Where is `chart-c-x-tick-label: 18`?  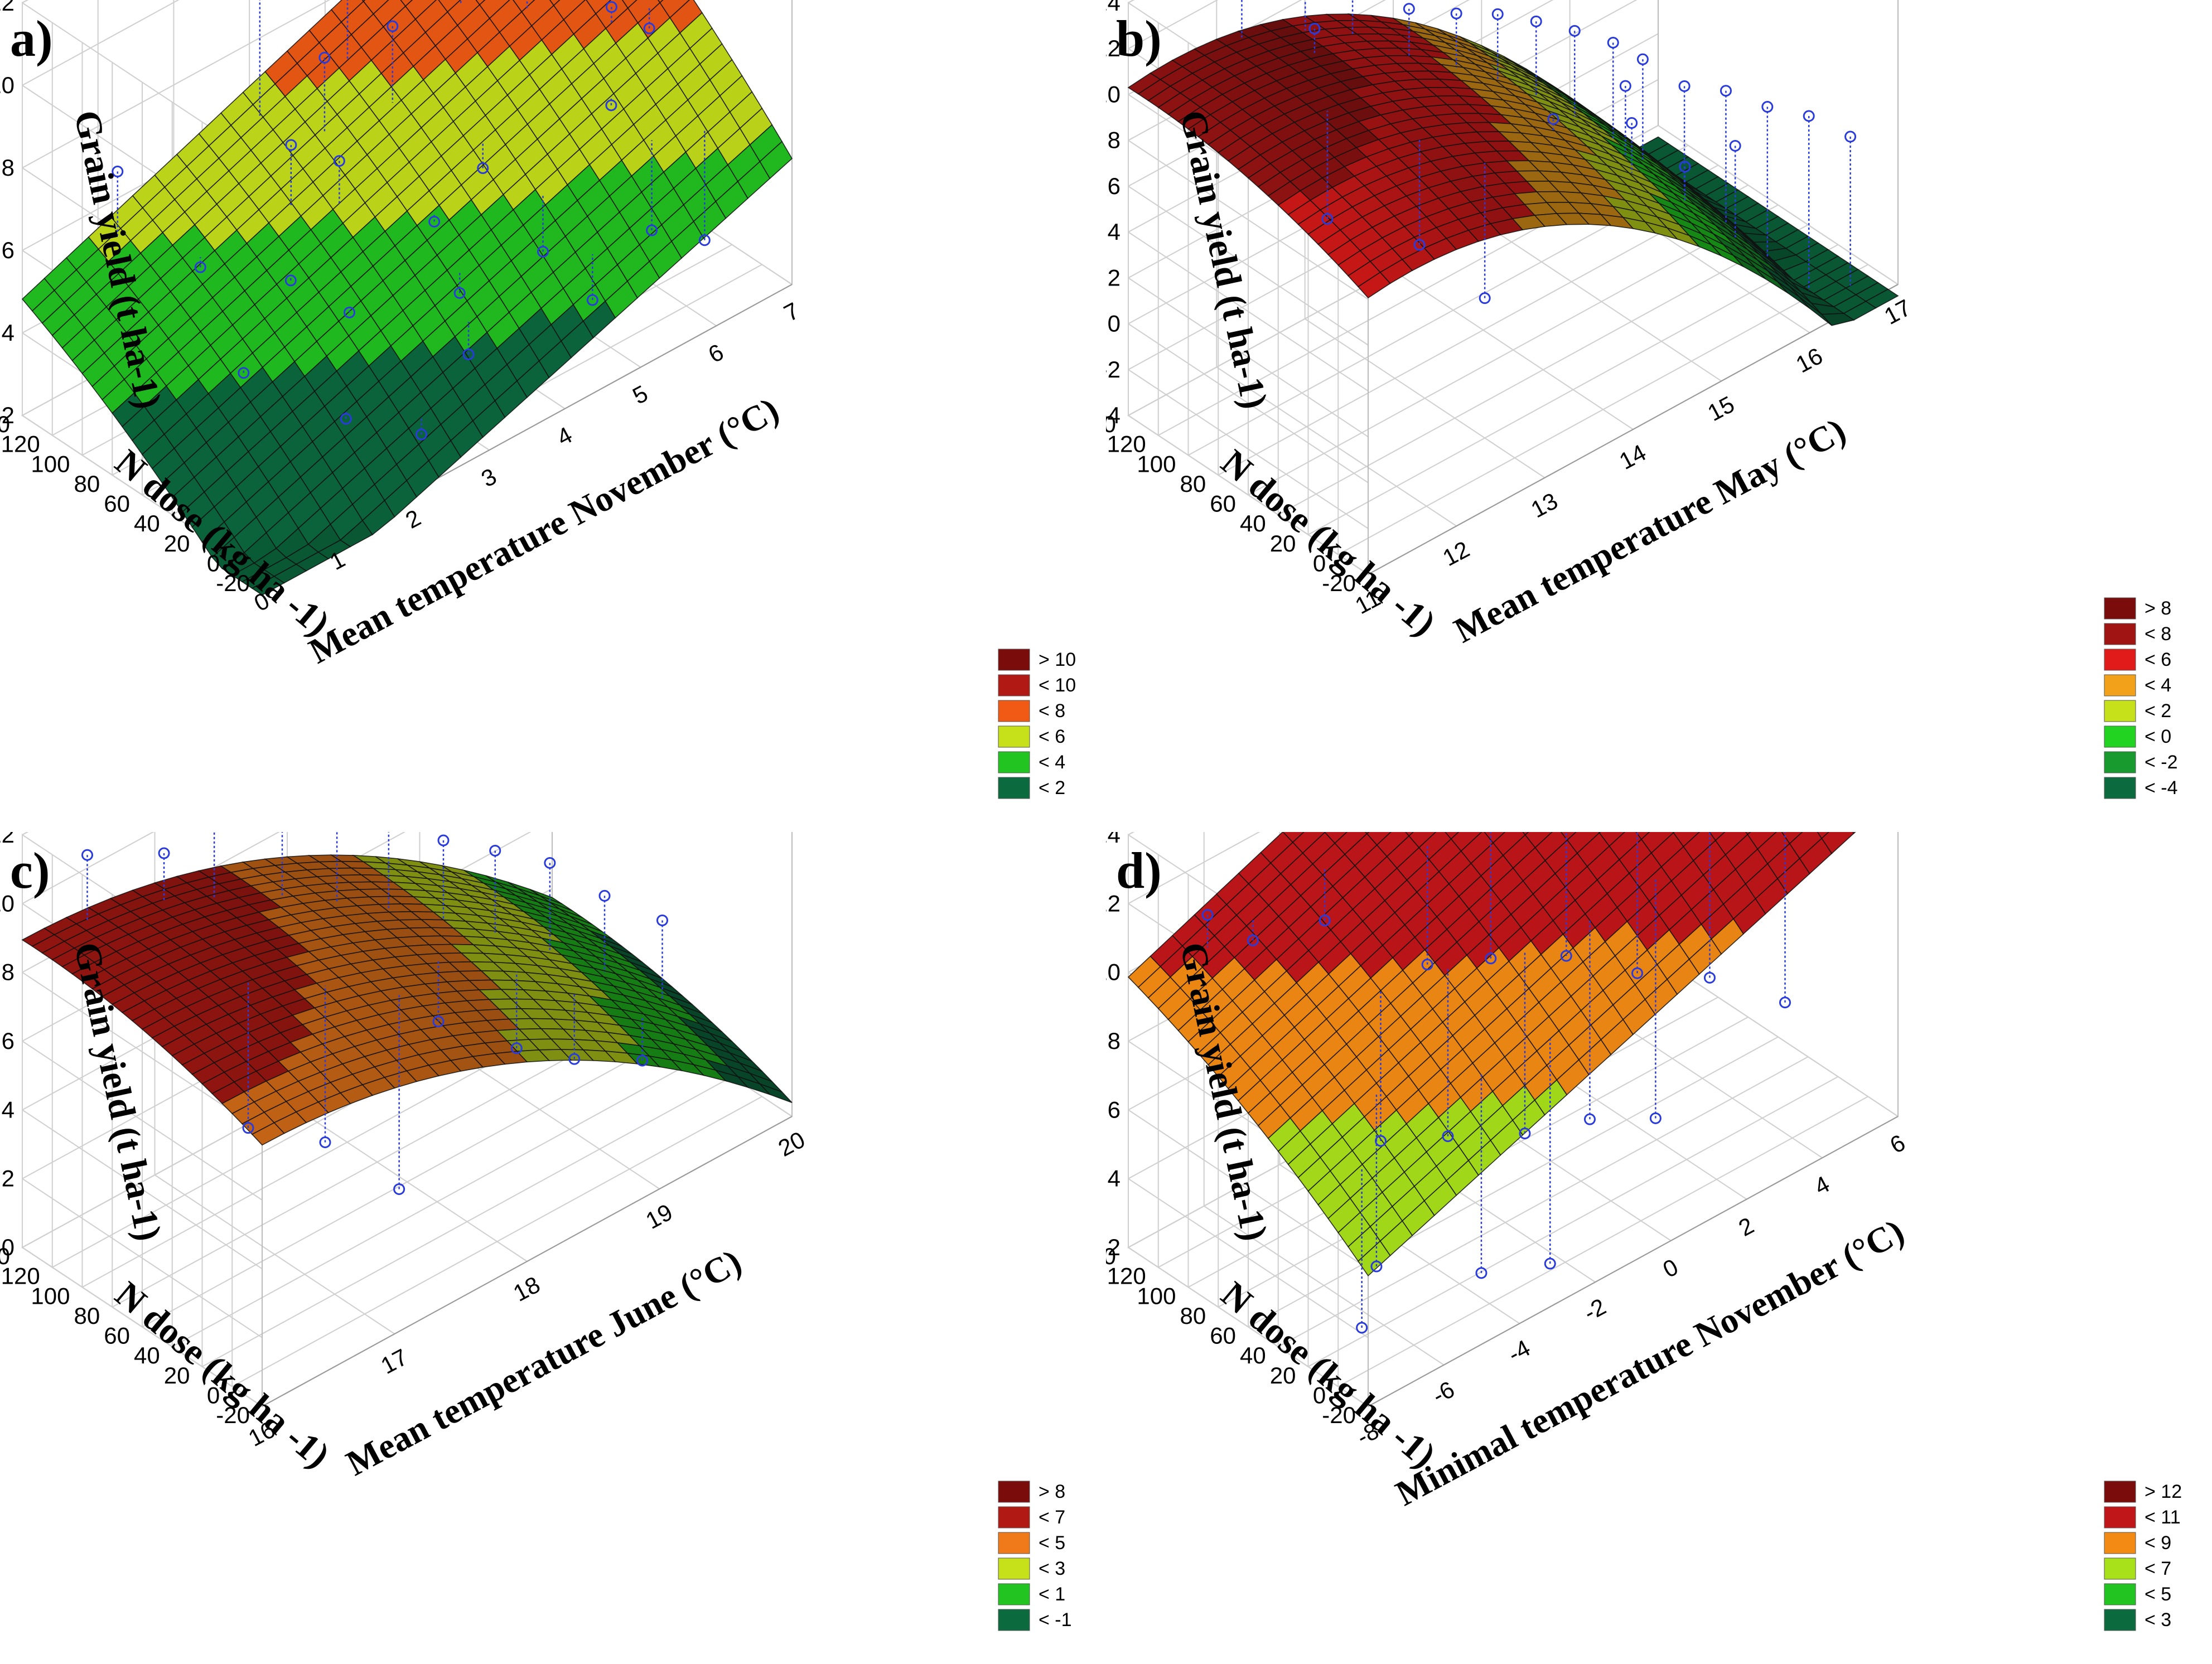 chart-c-x-tick-label: 18 is located at coordinates (526, 1288).